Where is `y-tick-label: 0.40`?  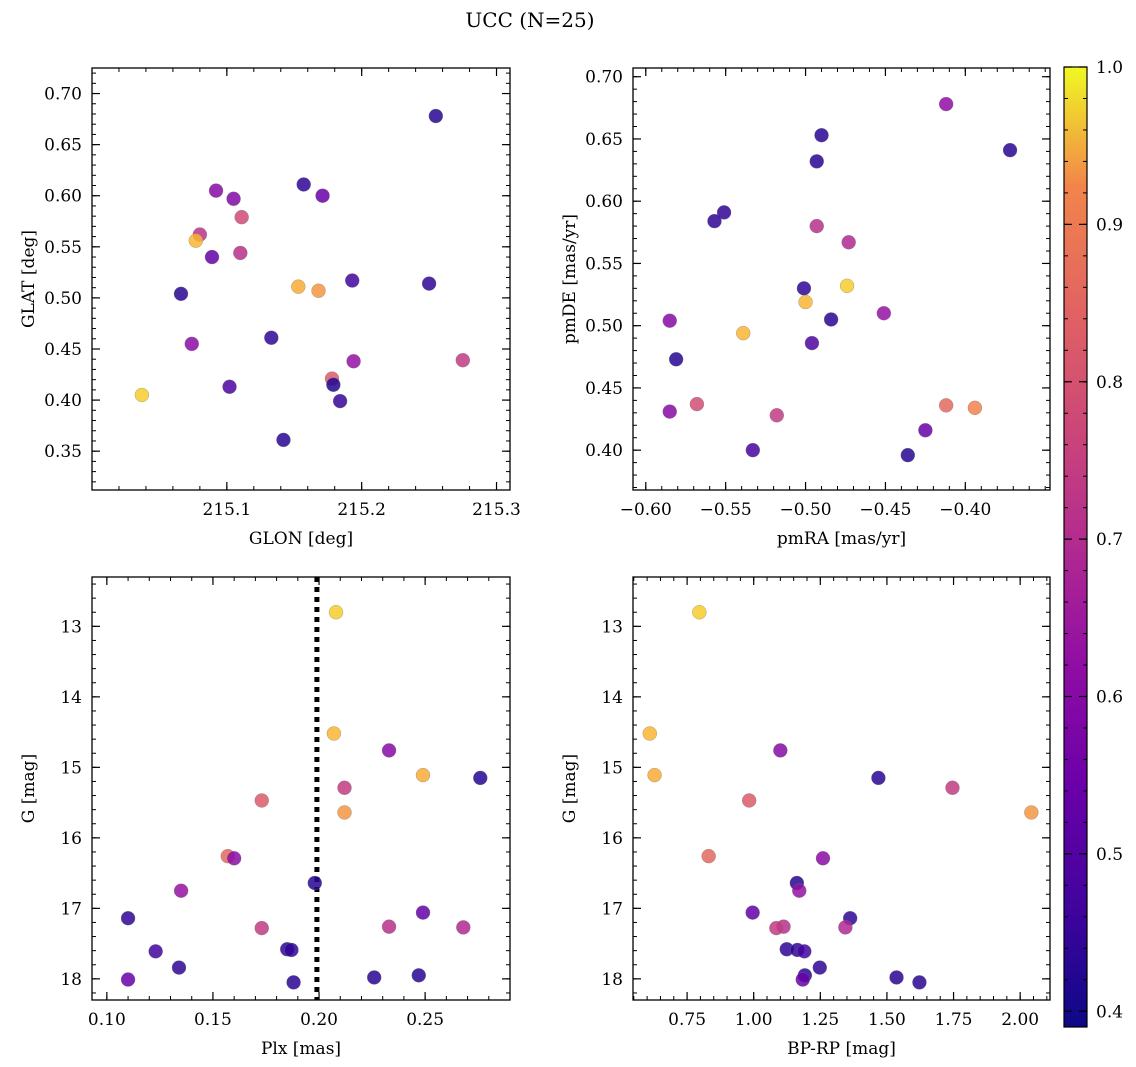 y-tick-label: 0.40 is located at coordinates (604, 451).